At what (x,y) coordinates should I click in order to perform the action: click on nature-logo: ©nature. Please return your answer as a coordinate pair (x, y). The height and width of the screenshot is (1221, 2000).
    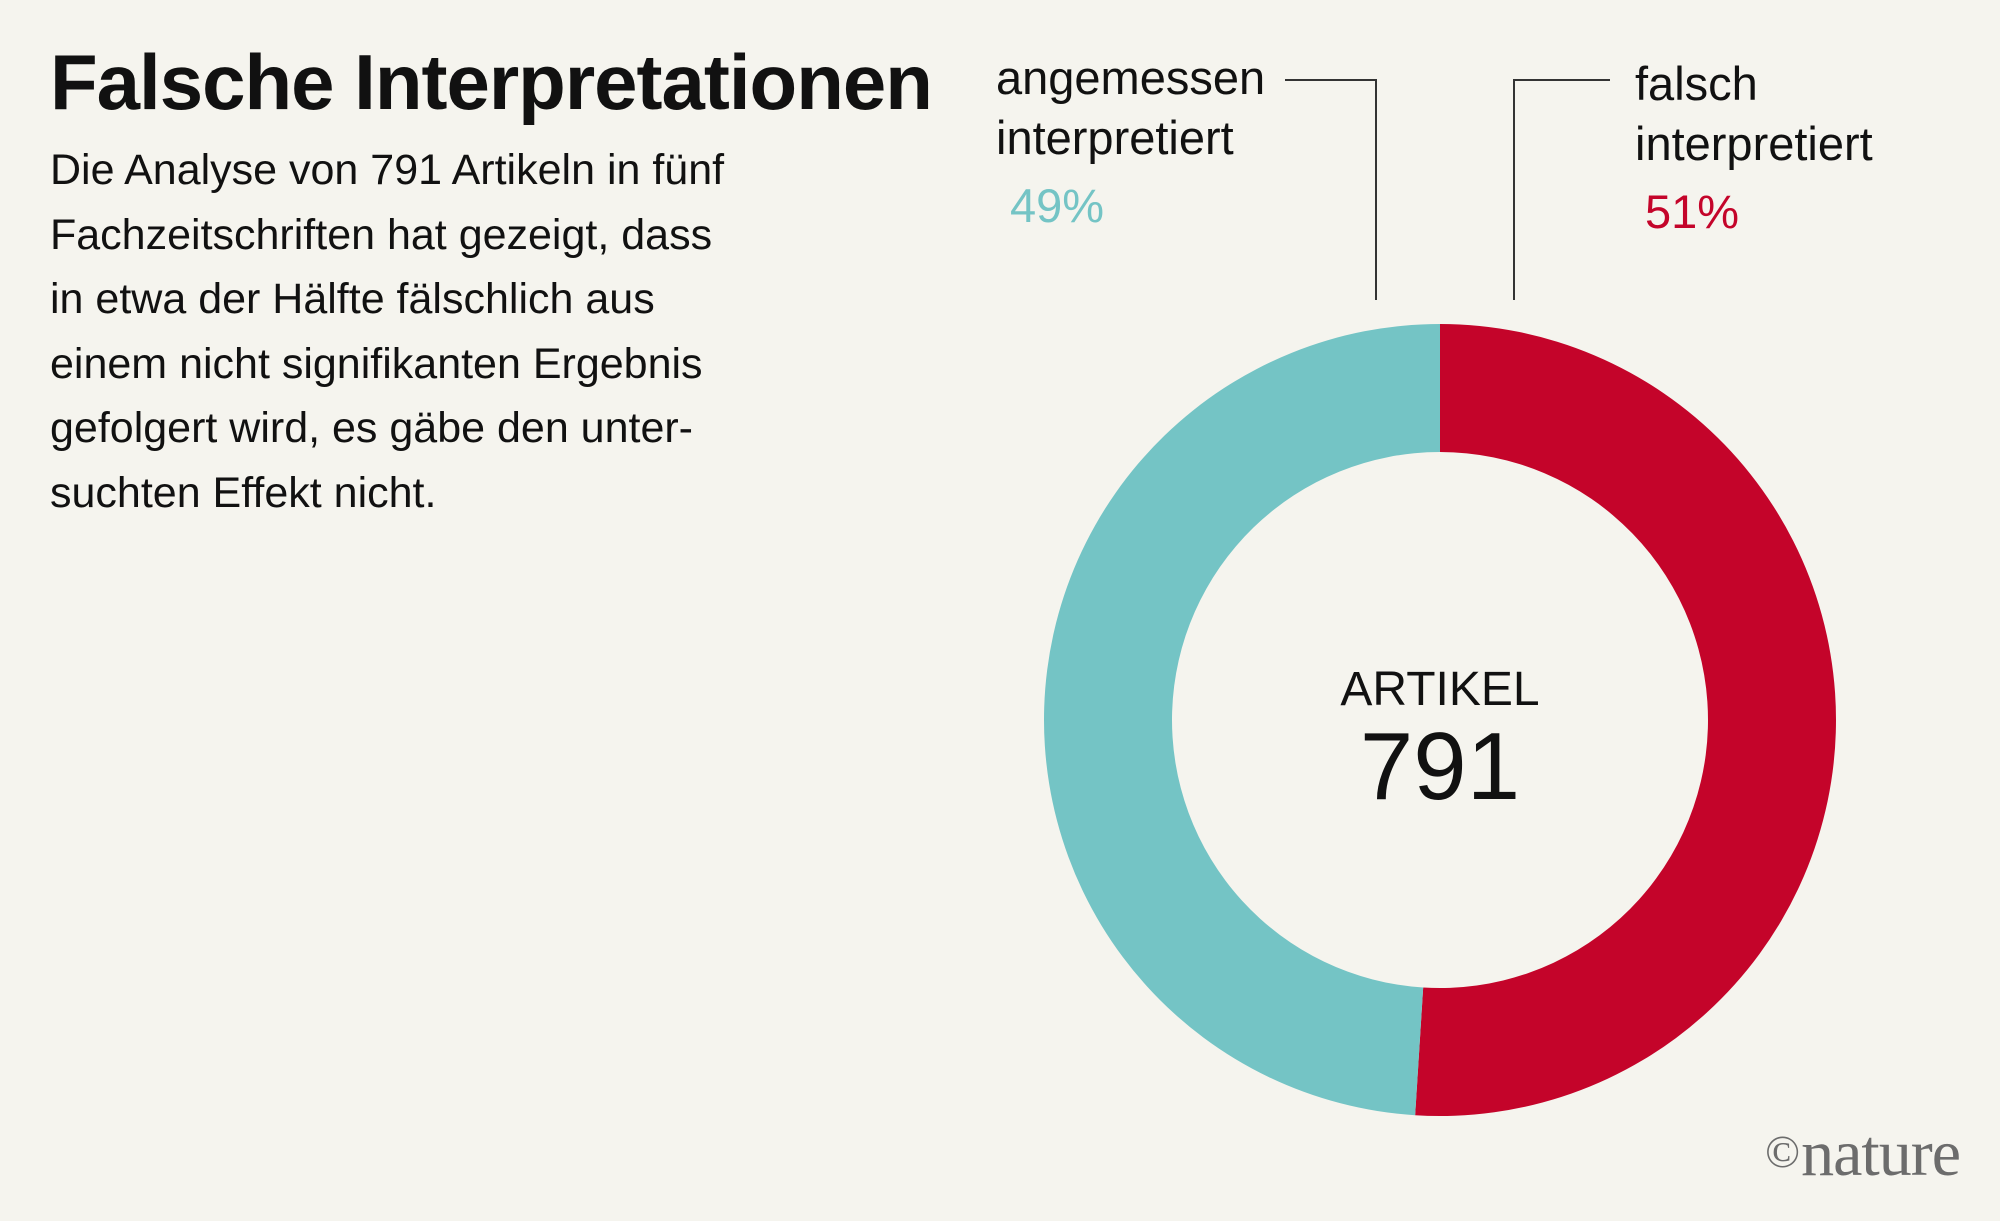
    Looking at the image, I should click on (1863, 1153).